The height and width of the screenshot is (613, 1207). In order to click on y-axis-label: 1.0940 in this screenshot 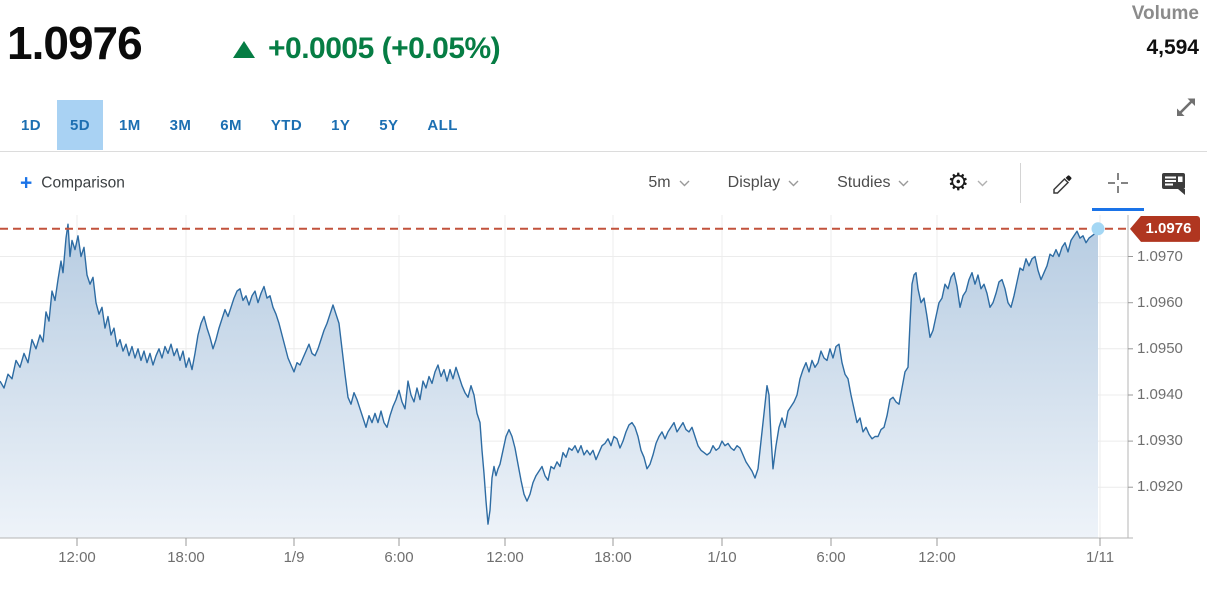, I will do `click(1160, 394)`.